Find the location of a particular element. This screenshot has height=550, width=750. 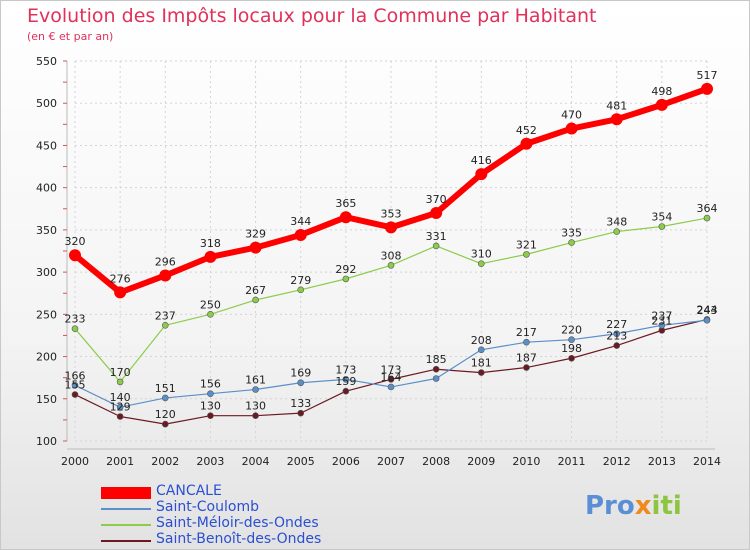

x-tick-label: 2012 is located at coordinates (617, 461).